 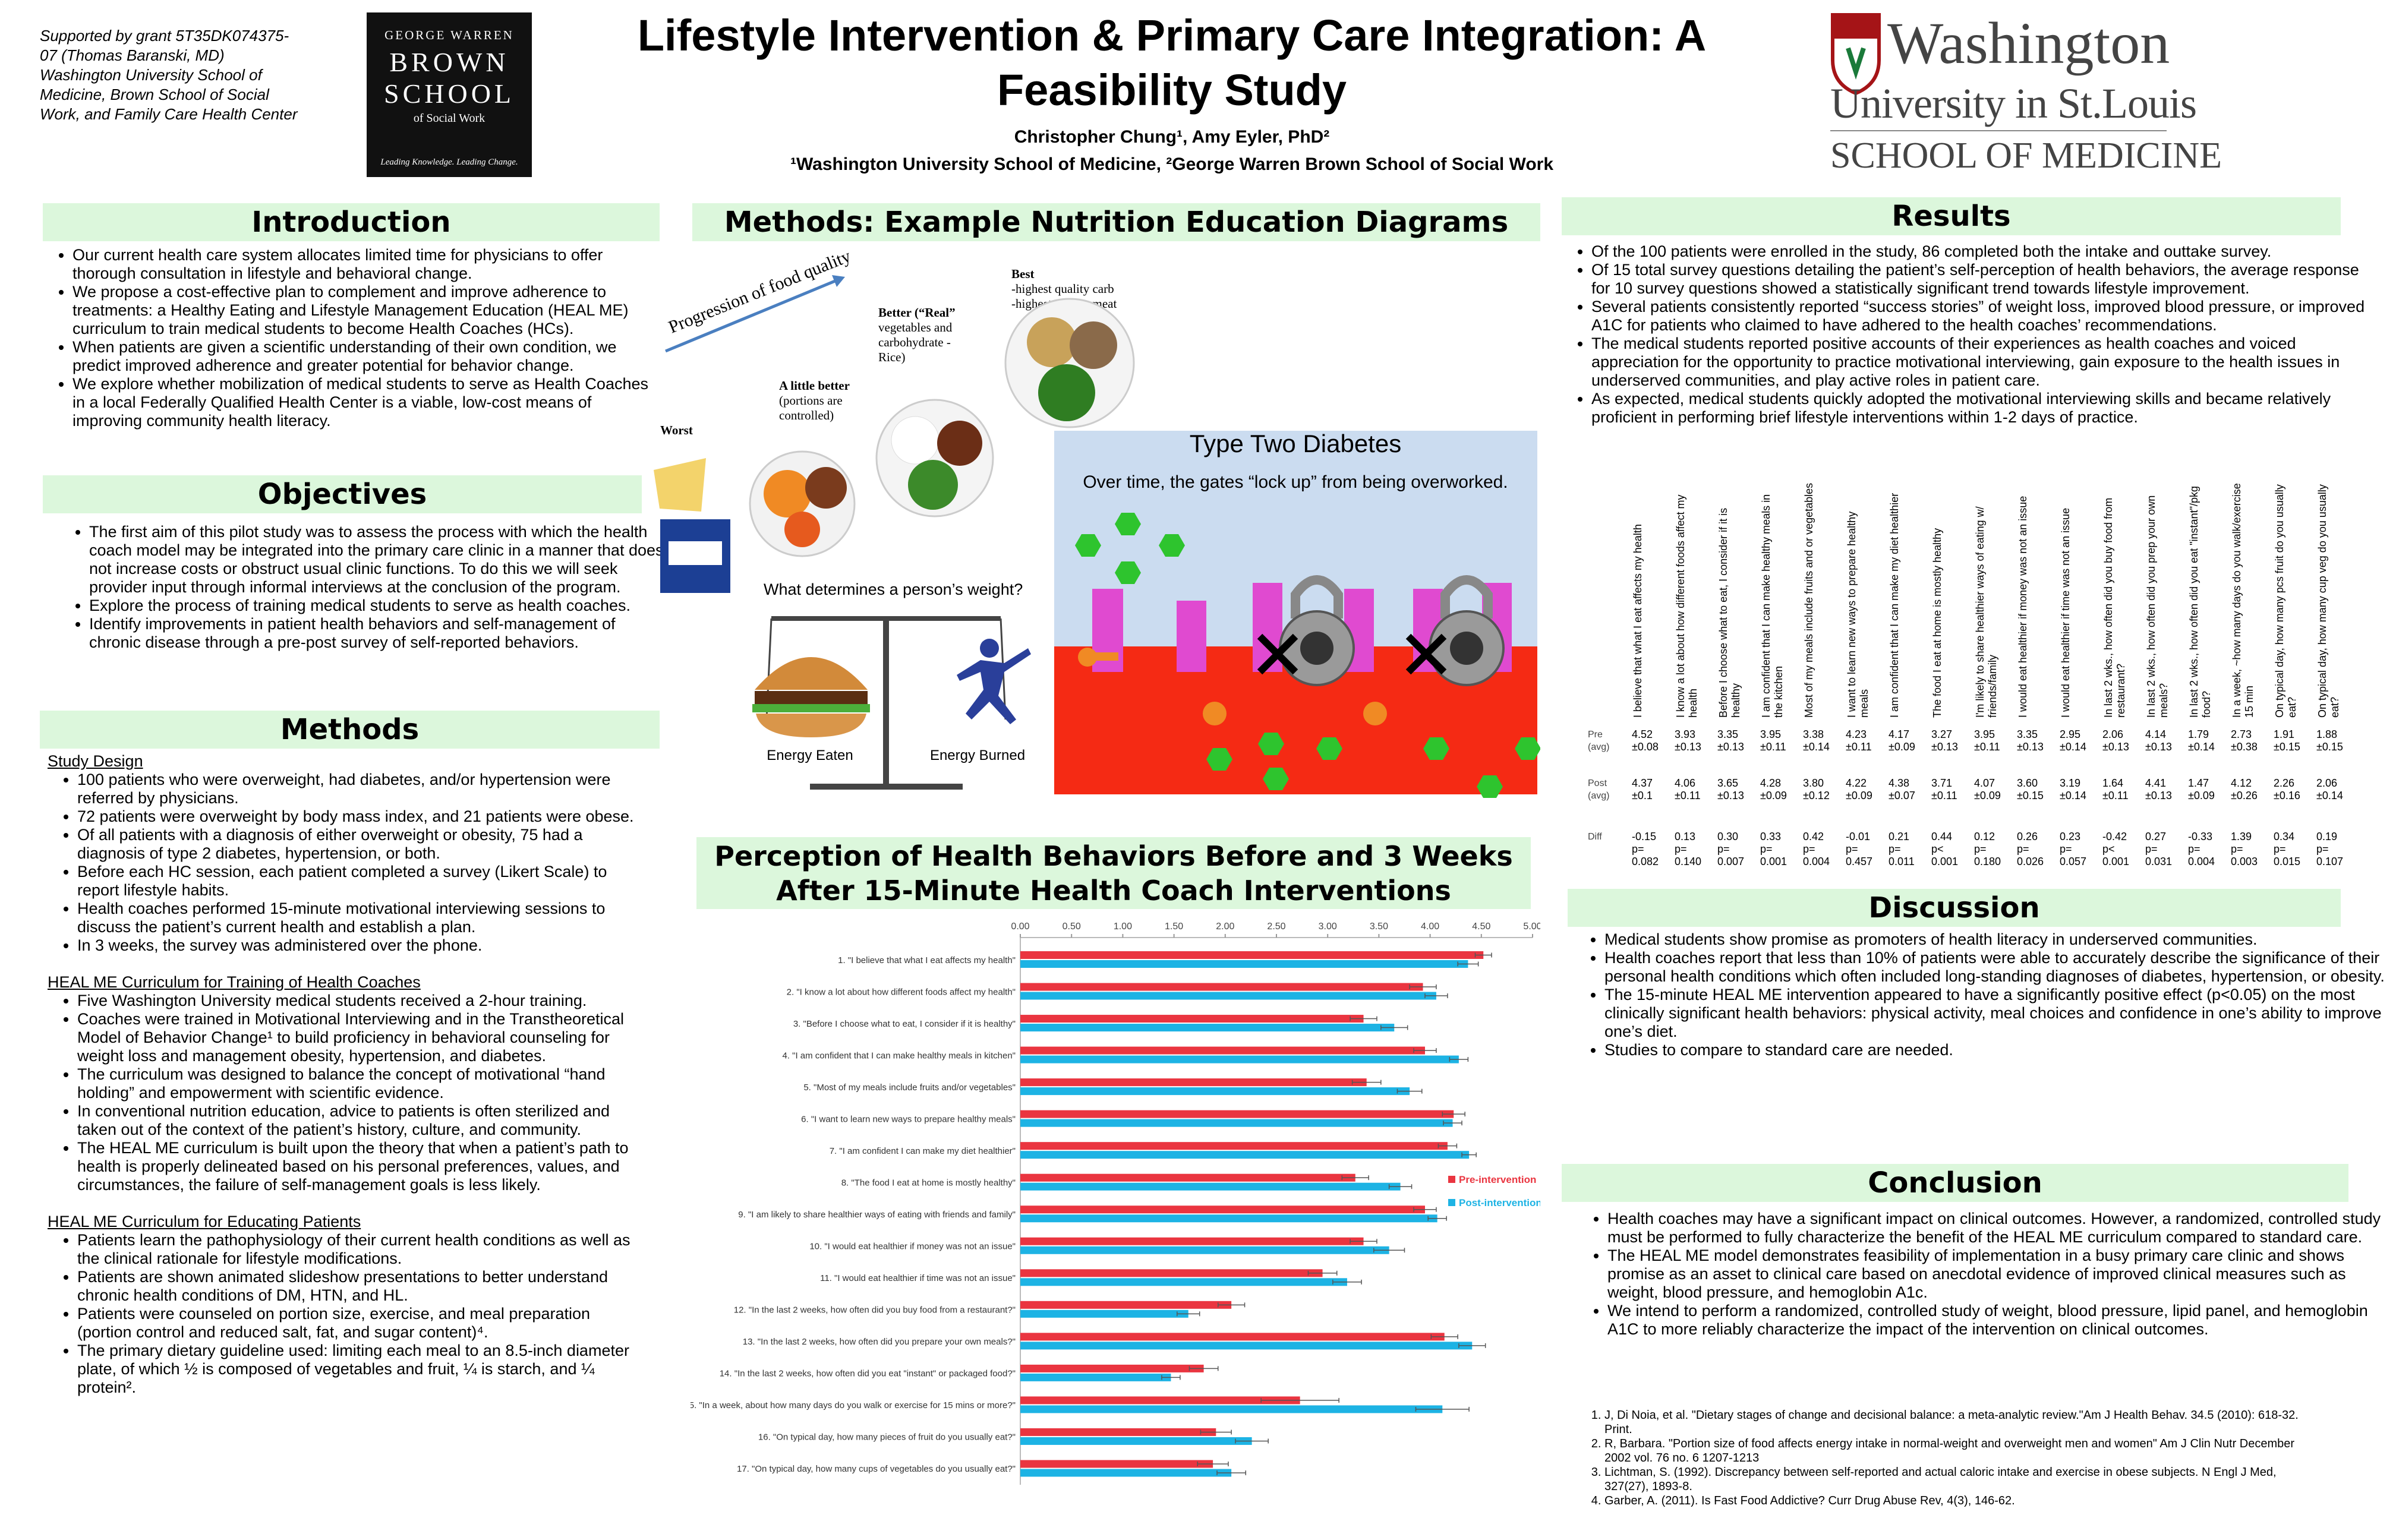 What do you see at coordinates (917, 312) in the screenshot?
I see `diagram-label: Better (“Real”` at bounding box center [917, 312].